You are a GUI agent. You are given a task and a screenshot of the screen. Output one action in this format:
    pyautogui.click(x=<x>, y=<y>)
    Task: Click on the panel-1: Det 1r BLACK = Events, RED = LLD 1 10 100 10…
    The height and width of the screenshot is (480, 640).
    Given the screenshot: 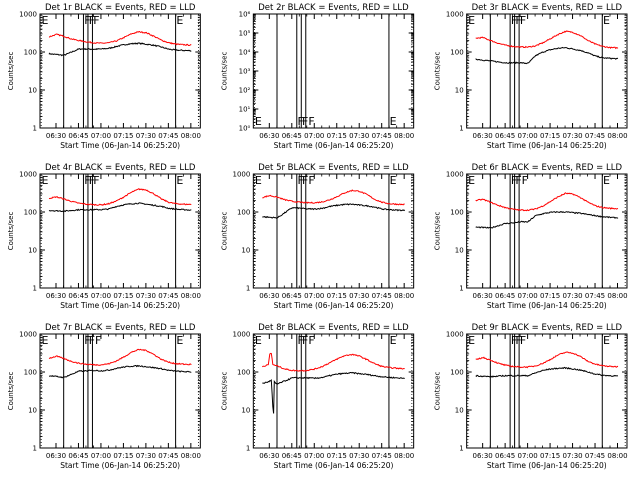 What is the action you would take?
    pyautogui.click(x=104, y=76)
    